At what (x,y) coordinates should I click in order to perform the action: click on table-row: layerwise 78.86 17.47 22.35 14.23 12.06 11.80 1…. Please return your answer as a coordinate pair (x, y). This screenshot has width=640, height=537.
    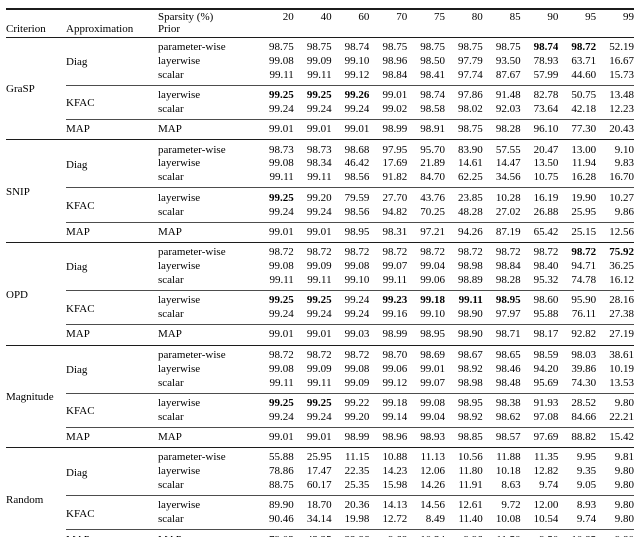
    Looking at the image, I should click on (320, 472).